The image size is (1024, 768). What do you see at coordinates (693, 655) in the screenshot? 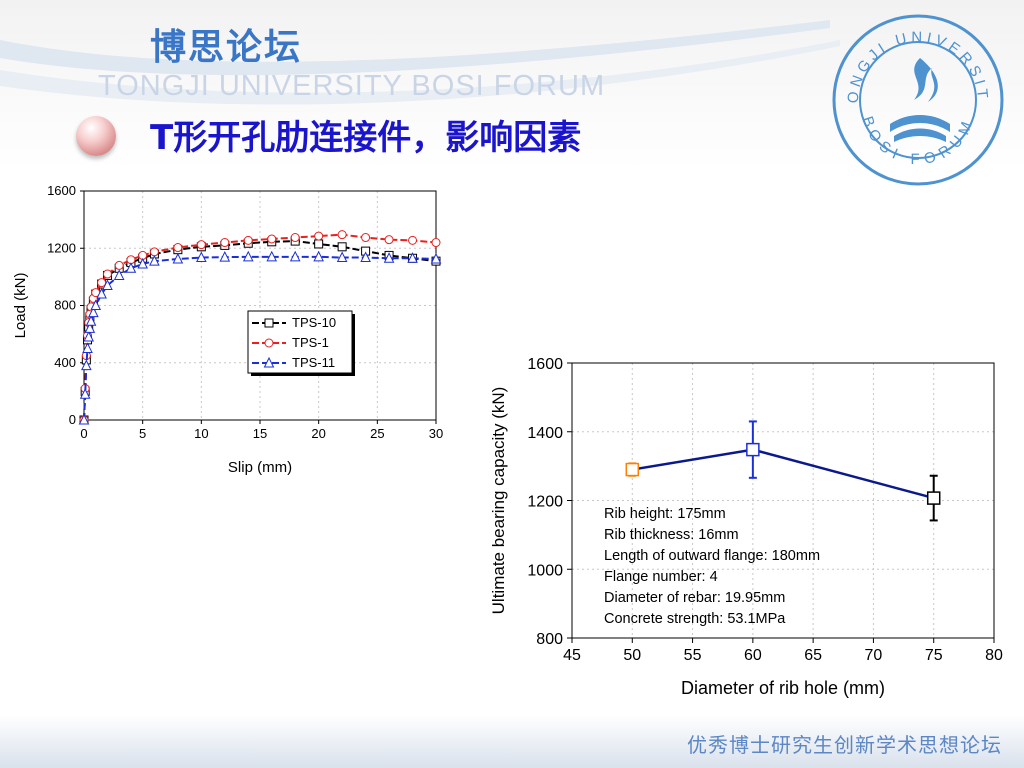
I see `x-tick-label: 55` at bounding box center [693, 655].